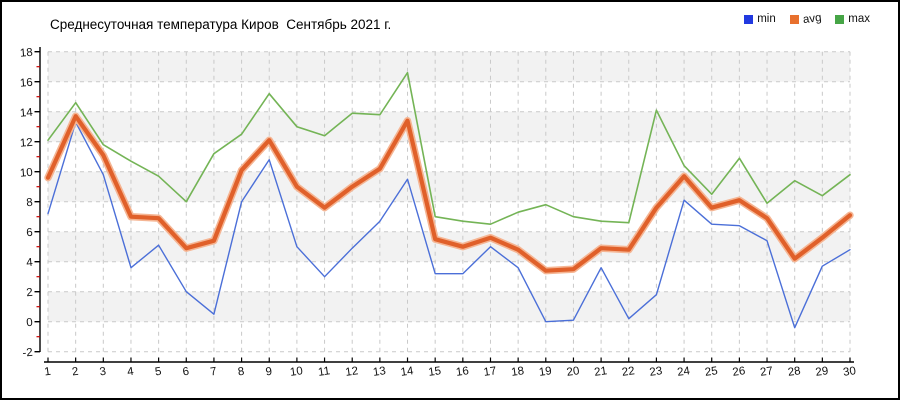  I want to click on x-tick-label: 20, so click(573, 372).